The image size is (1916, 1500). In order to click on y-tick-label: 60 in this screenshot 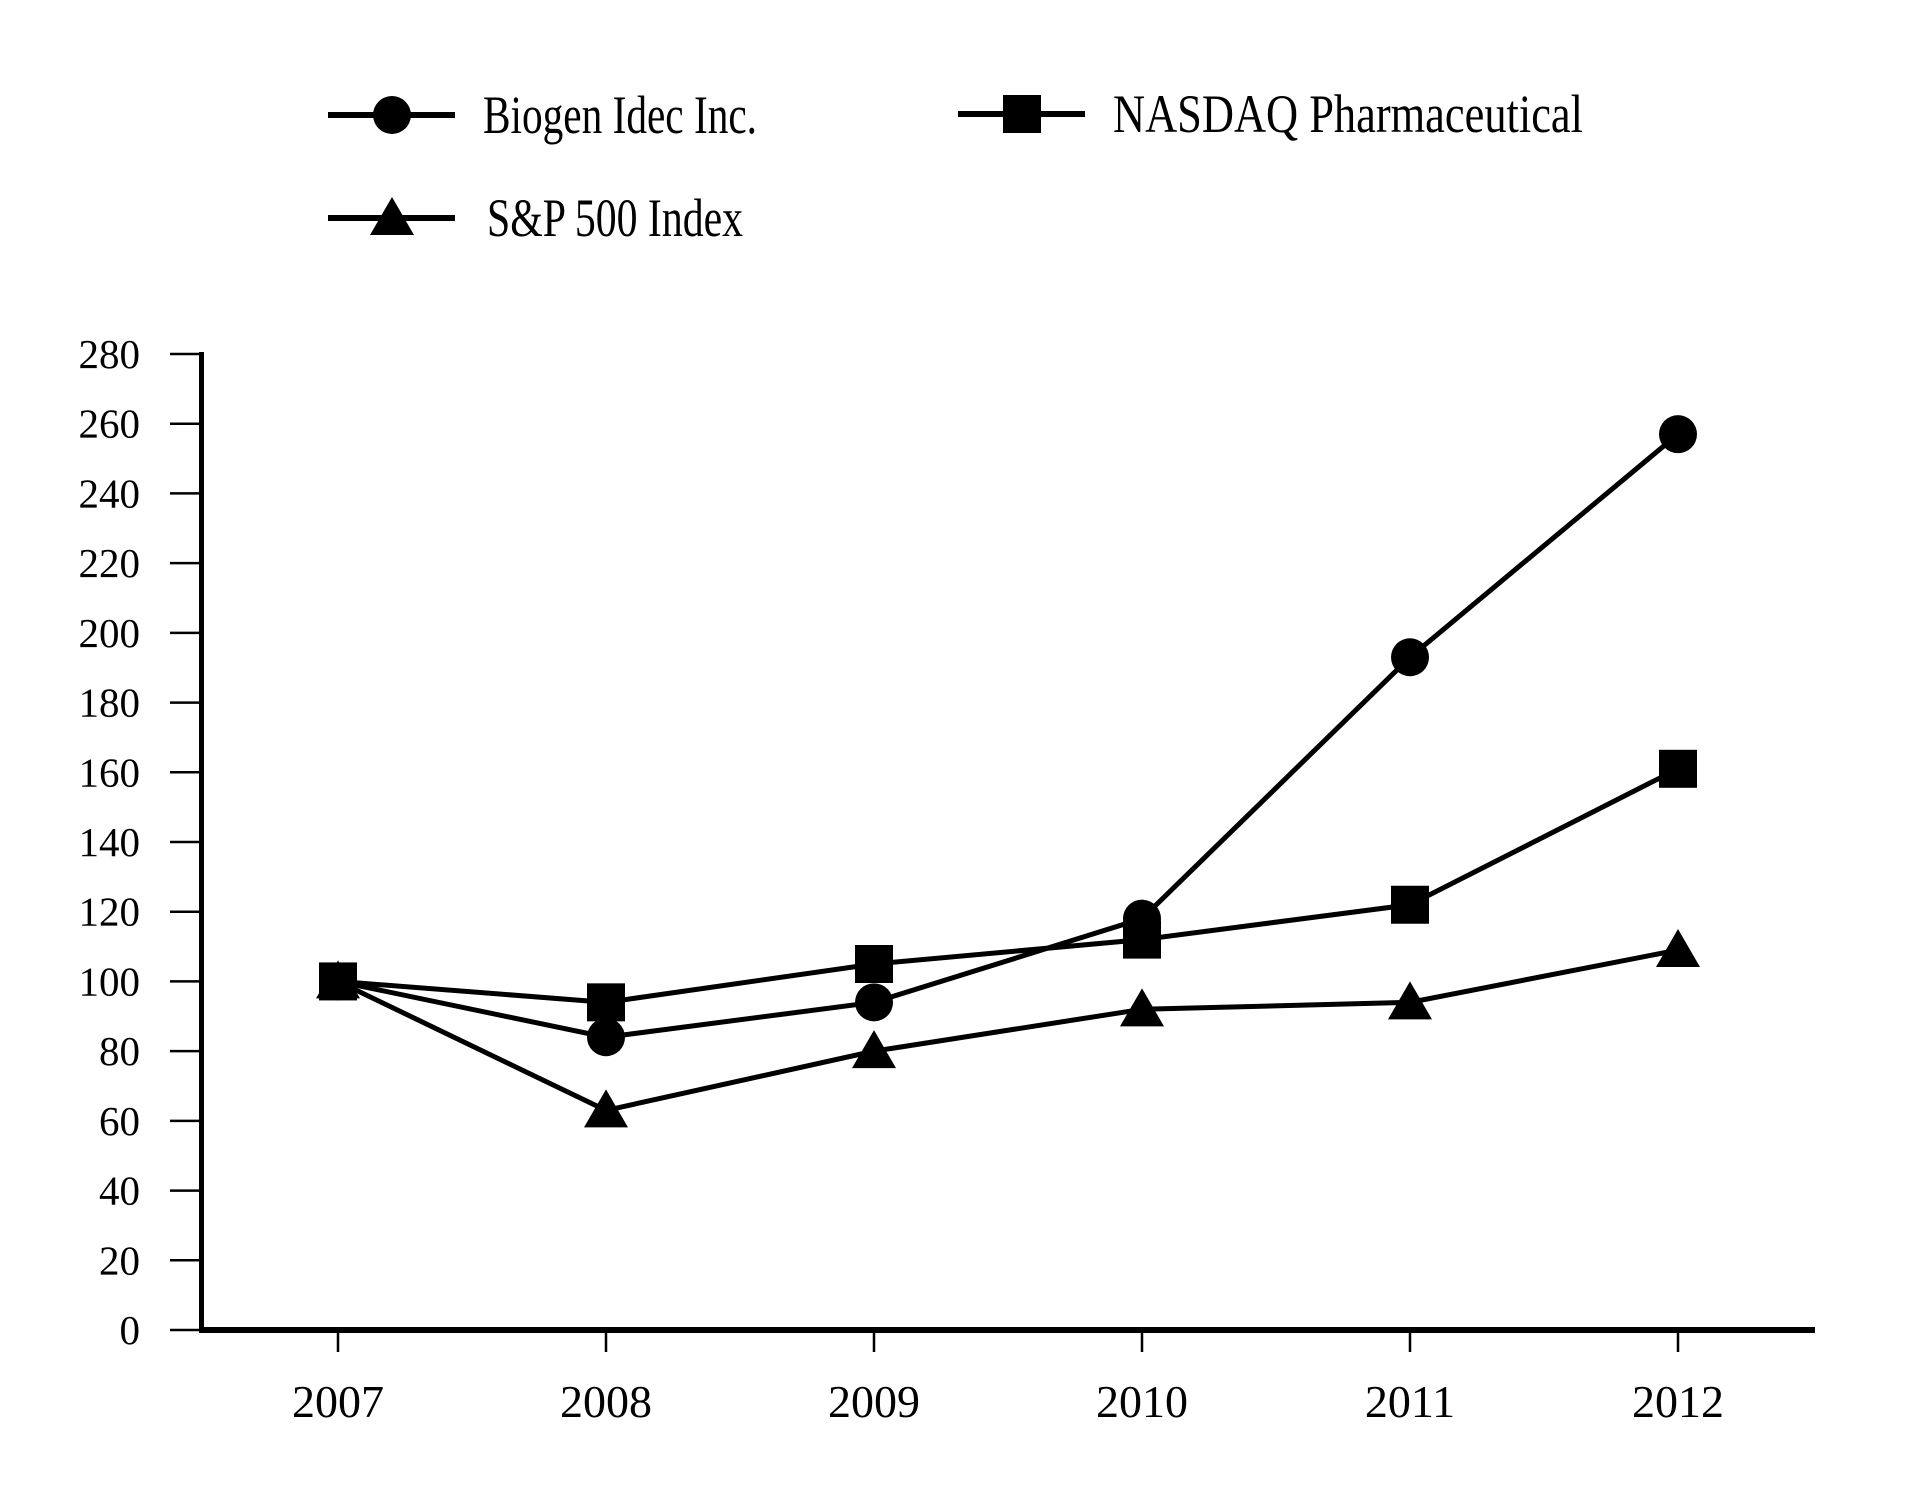, I will do `click(119, 1121)`.